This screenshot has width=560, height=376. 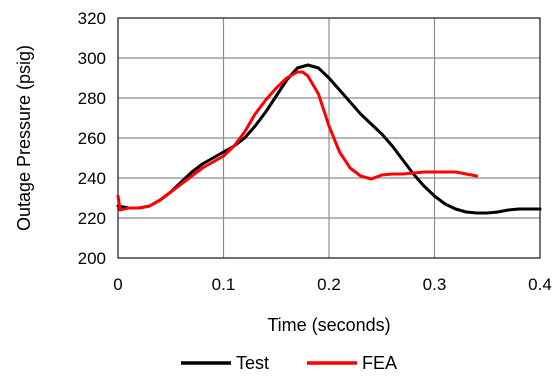 What do you see at coordinates (92, 178) in the screenshot?
I see `y-tick-label: 240` at bounding box center [92, 178].